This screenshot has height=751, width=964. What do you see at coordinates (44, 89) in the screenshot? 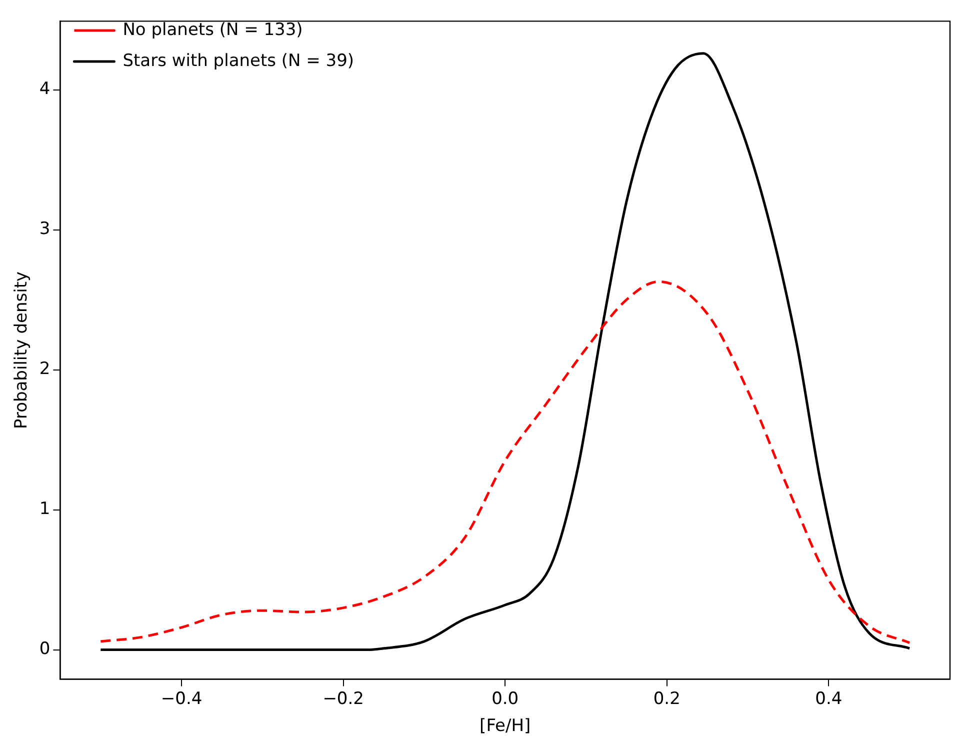
I see `y-tick-label: 4` at bounding box center [44, 89].